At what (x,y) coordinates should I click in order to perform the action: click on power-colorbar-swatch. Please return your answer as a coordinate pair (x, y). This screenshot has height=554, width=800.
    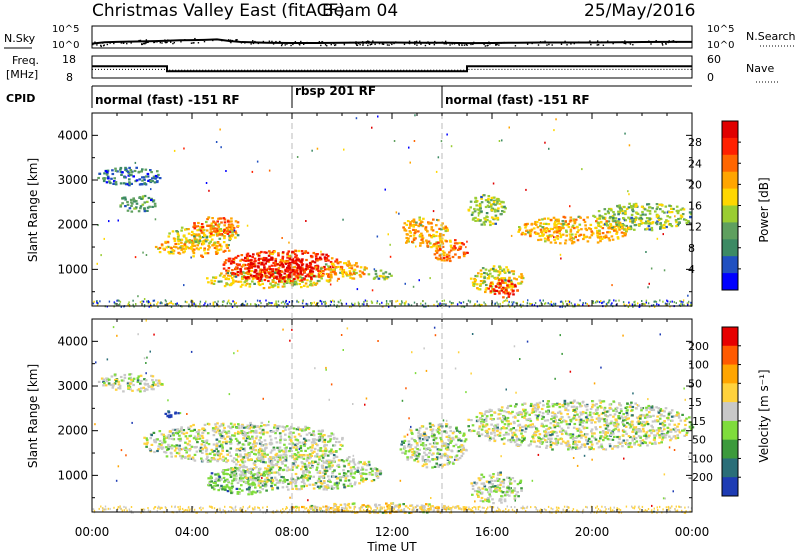
    Looking at the image, I should click on (730, 146).